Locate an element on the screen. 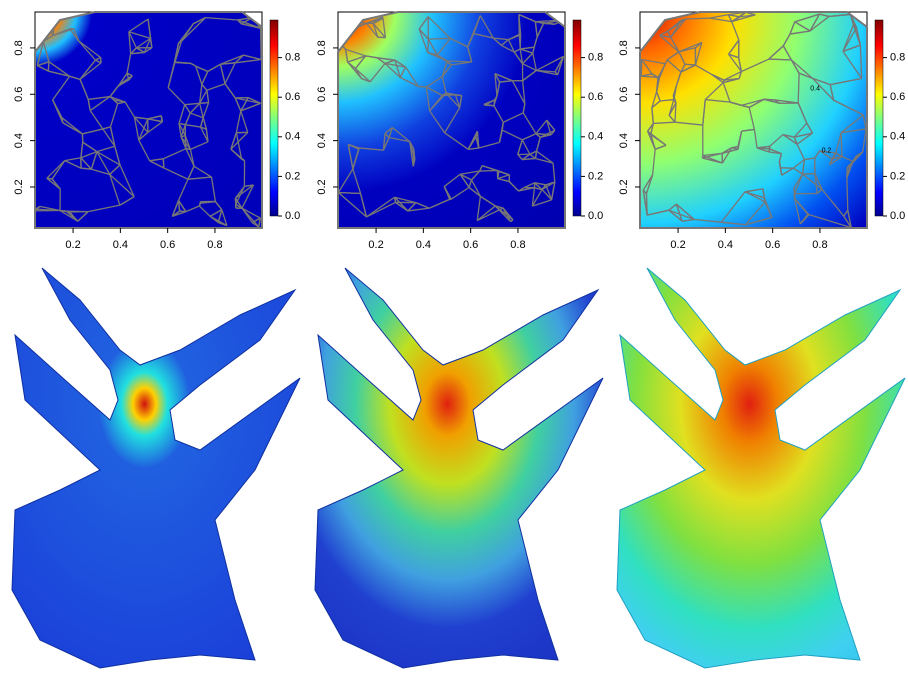 The height and width of the screenshot is (675, 908). colorbar-tick-label: 0.8 is located at coordinates (595, 58).